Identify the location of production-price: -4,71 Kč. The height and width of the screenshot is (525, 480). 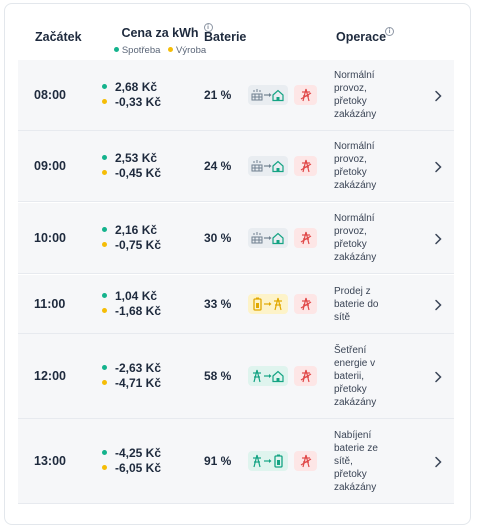
(138, 383).